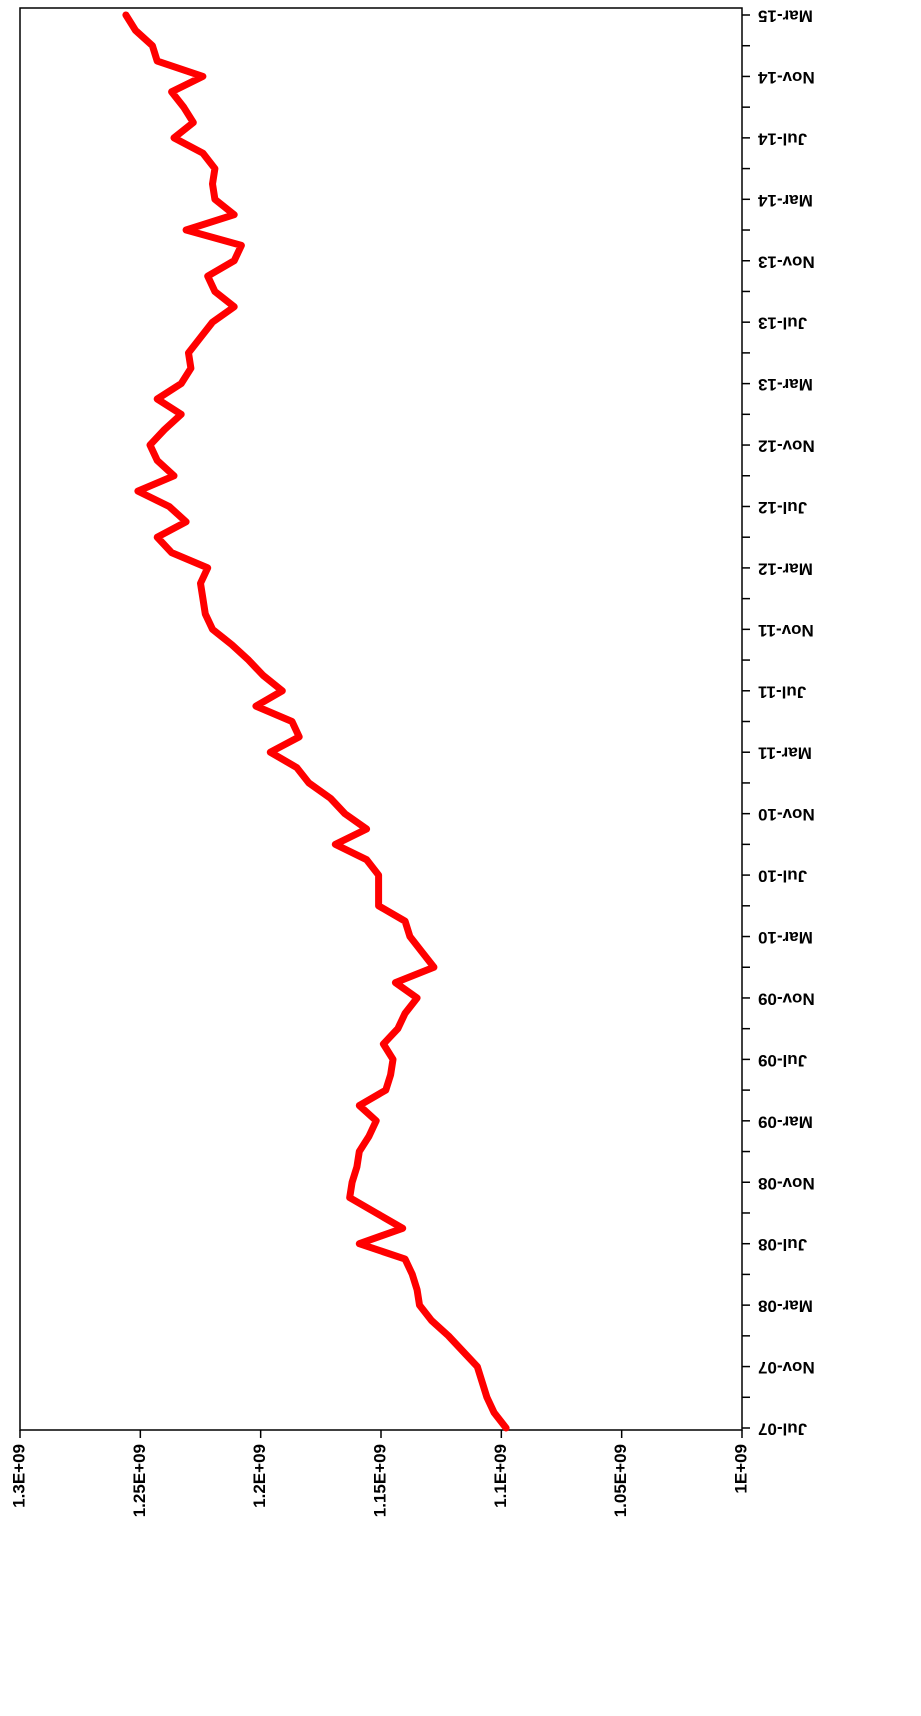 The height and width of the screenshot is (1716, 921). I want to click on x-tick-label: Jul-08, so click(782, 1244).